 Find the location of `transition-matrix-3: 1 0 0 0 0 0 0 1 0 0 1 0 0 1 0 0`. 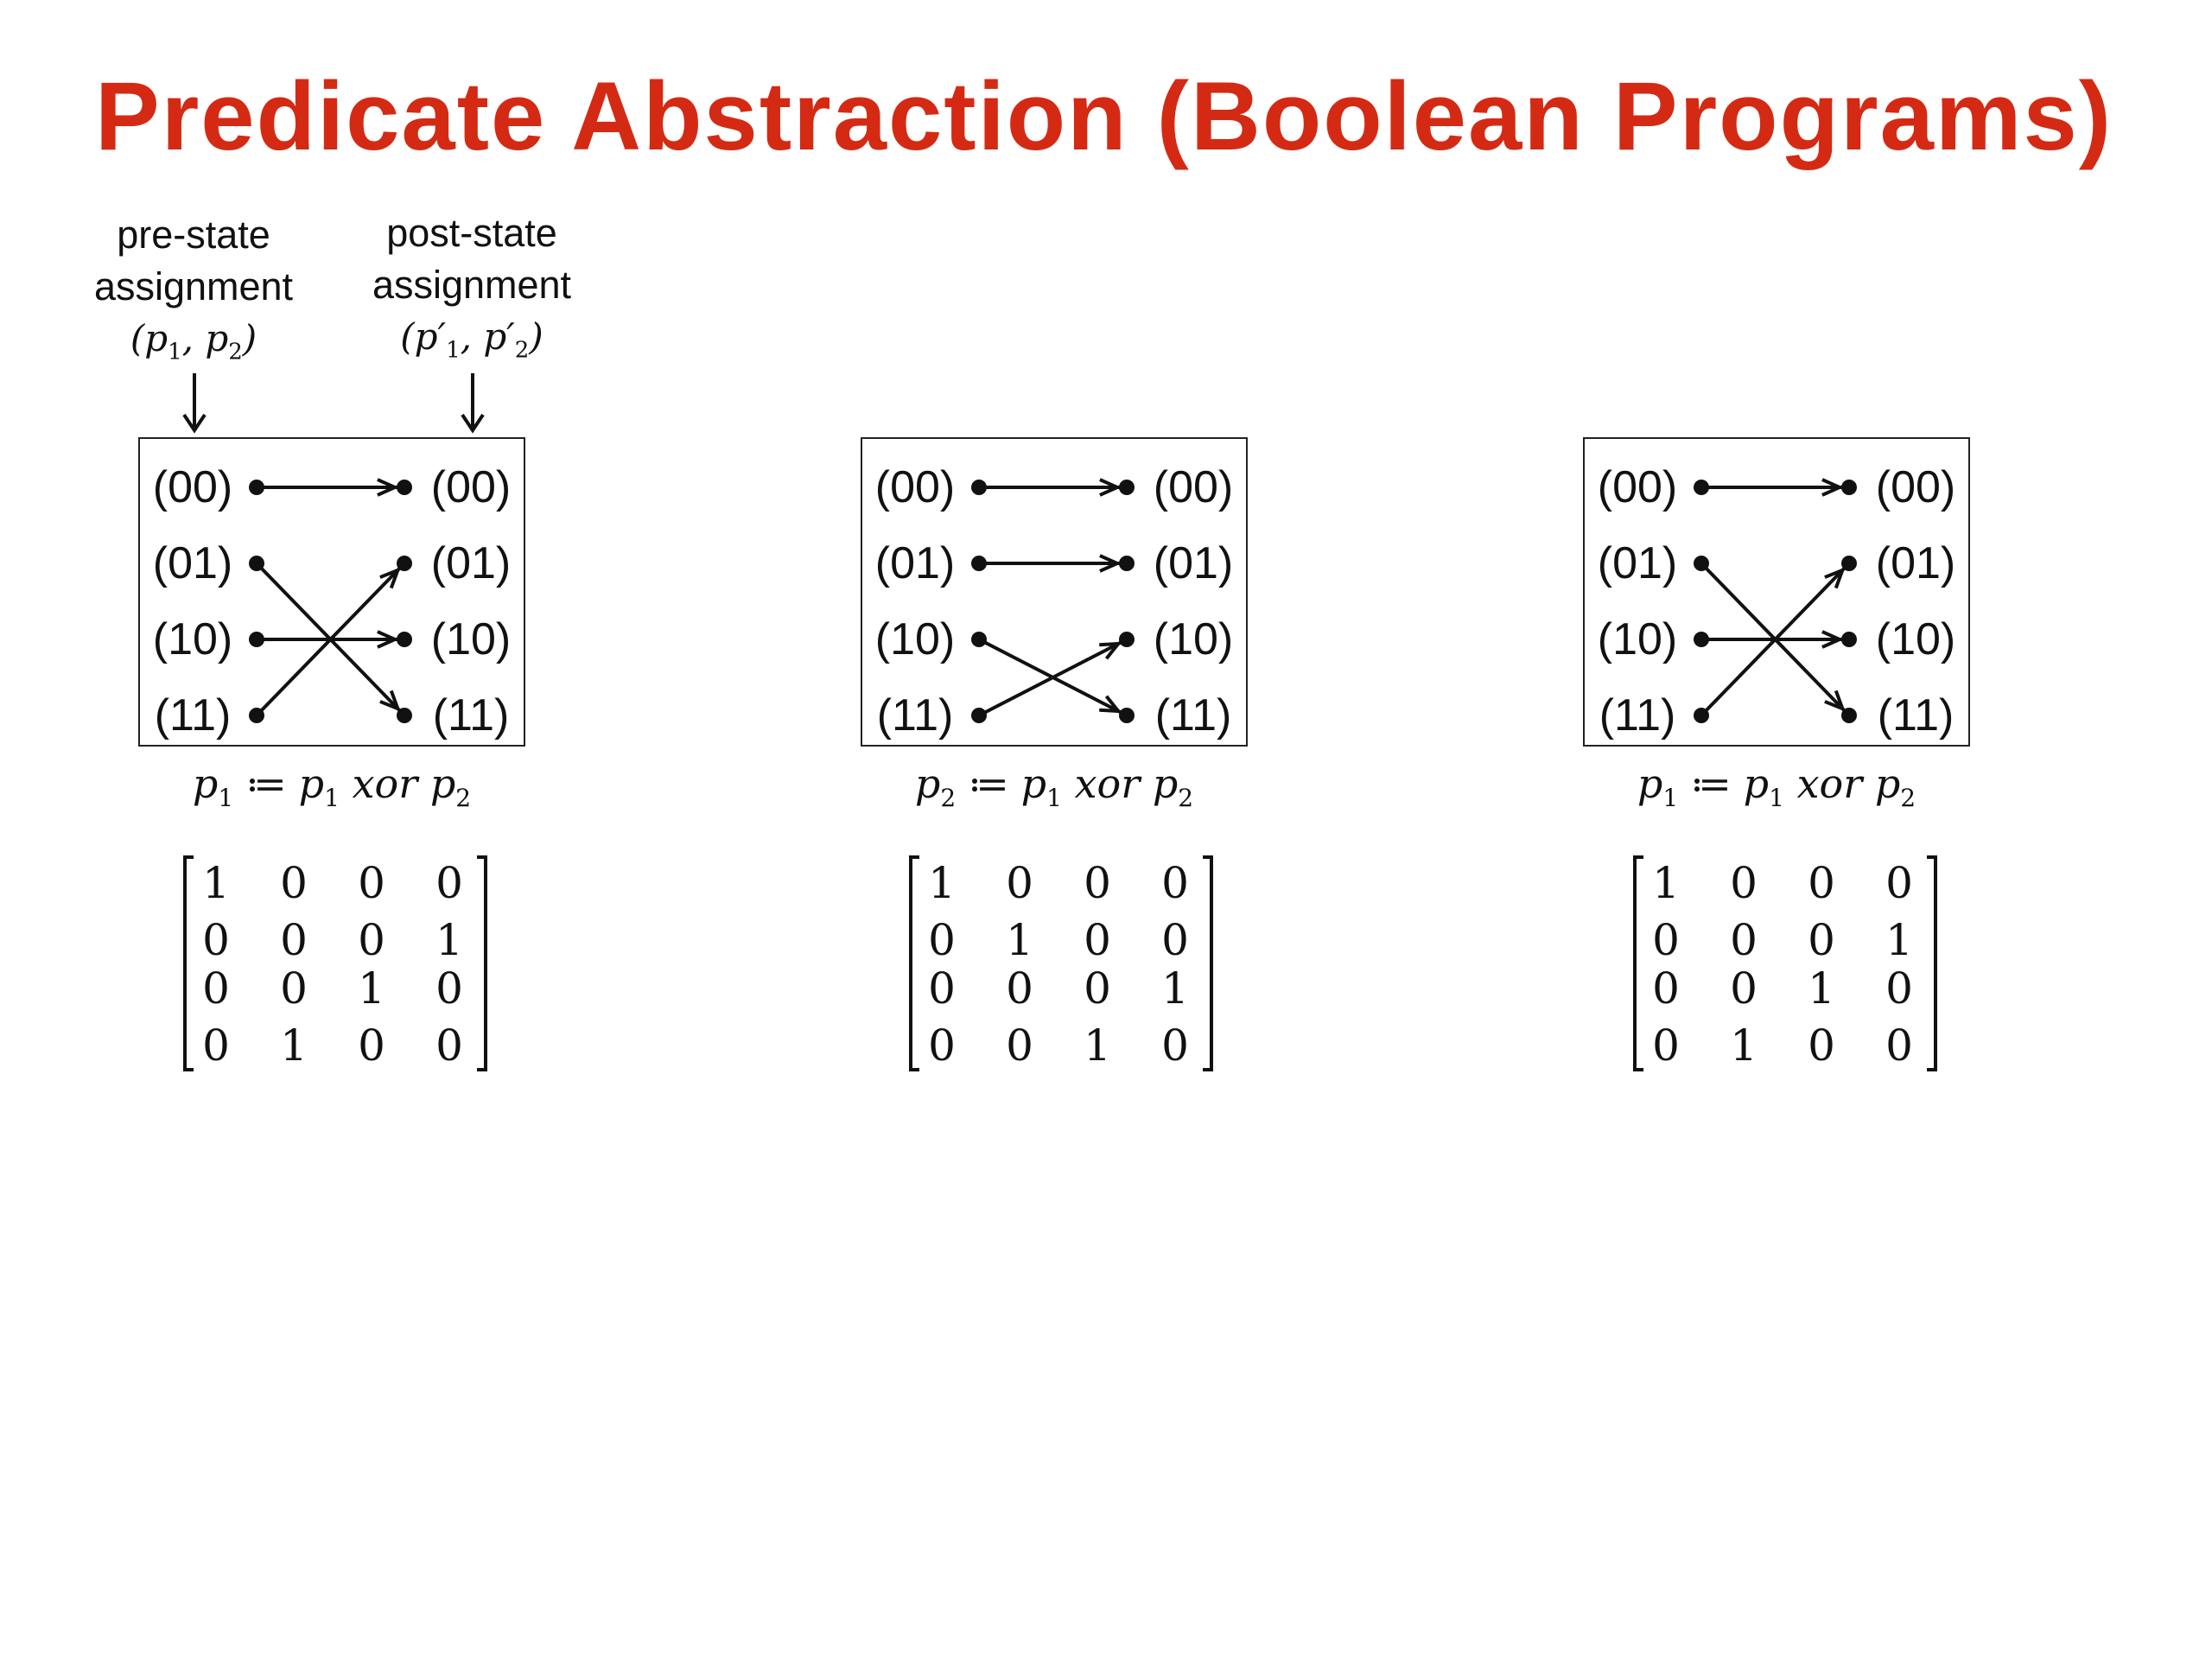

transition-matrix-3: 1 0 0 0 0 0 0 1 0 0 1 0 0 1 0 0 is located at coordinates (1785, 963).